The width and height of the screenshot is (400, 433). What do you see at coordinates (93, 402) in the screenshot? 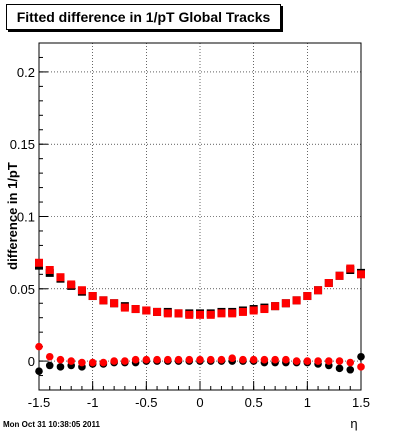
I see `x-tick-label: -1` at bounding box center [93, 402].